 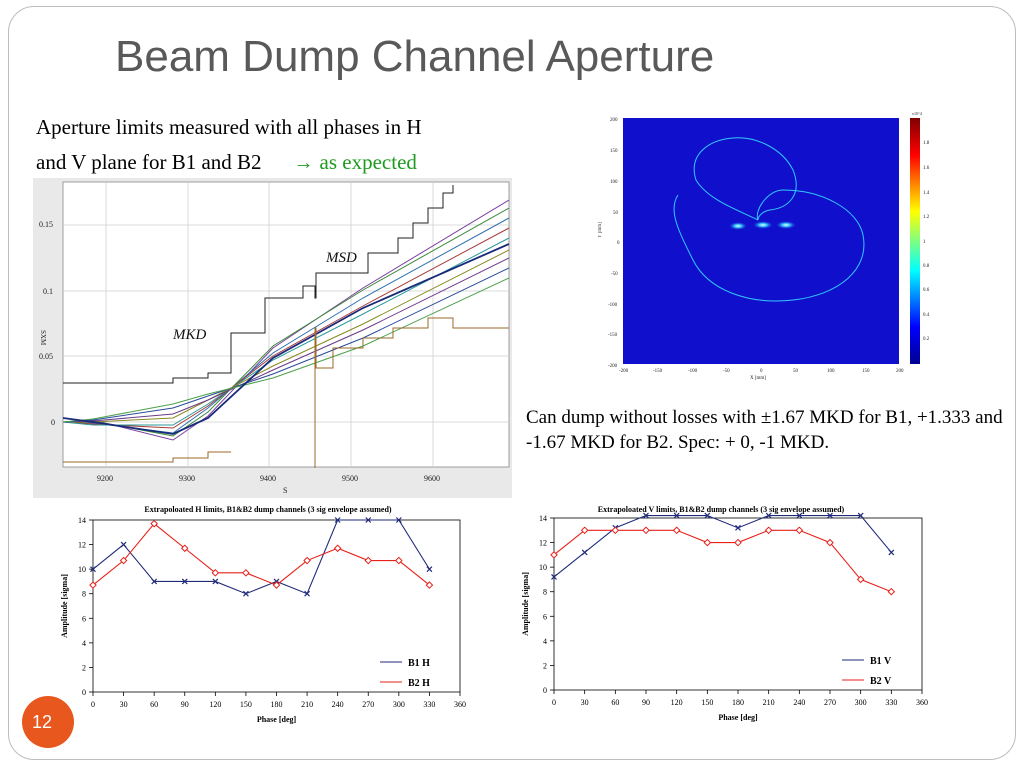 What do you see at coordinates (738, 717) in the screenshot?
I see `x-axis-label: Phase [deg]` at bounding box center [738, 717].